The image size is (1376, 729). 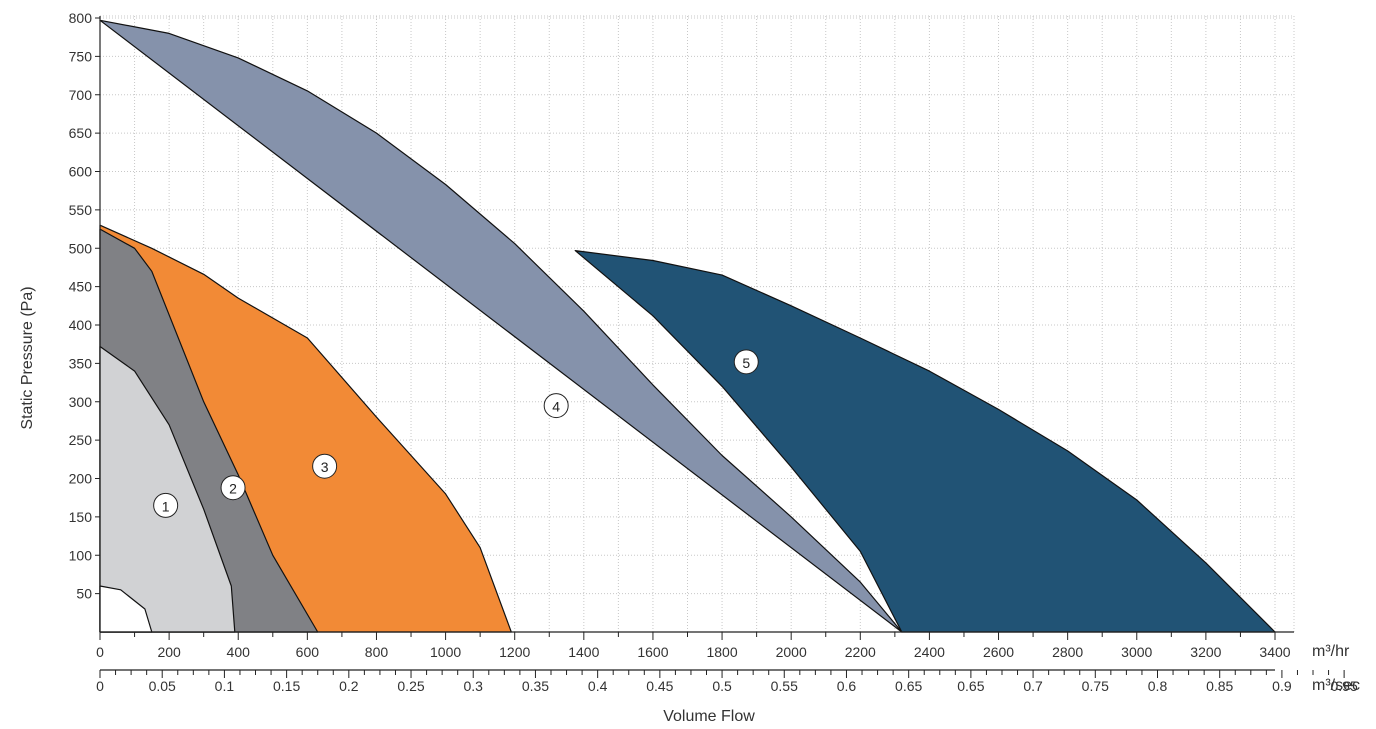 What do you see at coordinates (81, 287) in the screenshot?
I see `y-tick-label: 450` at bounding box center [81, 287].